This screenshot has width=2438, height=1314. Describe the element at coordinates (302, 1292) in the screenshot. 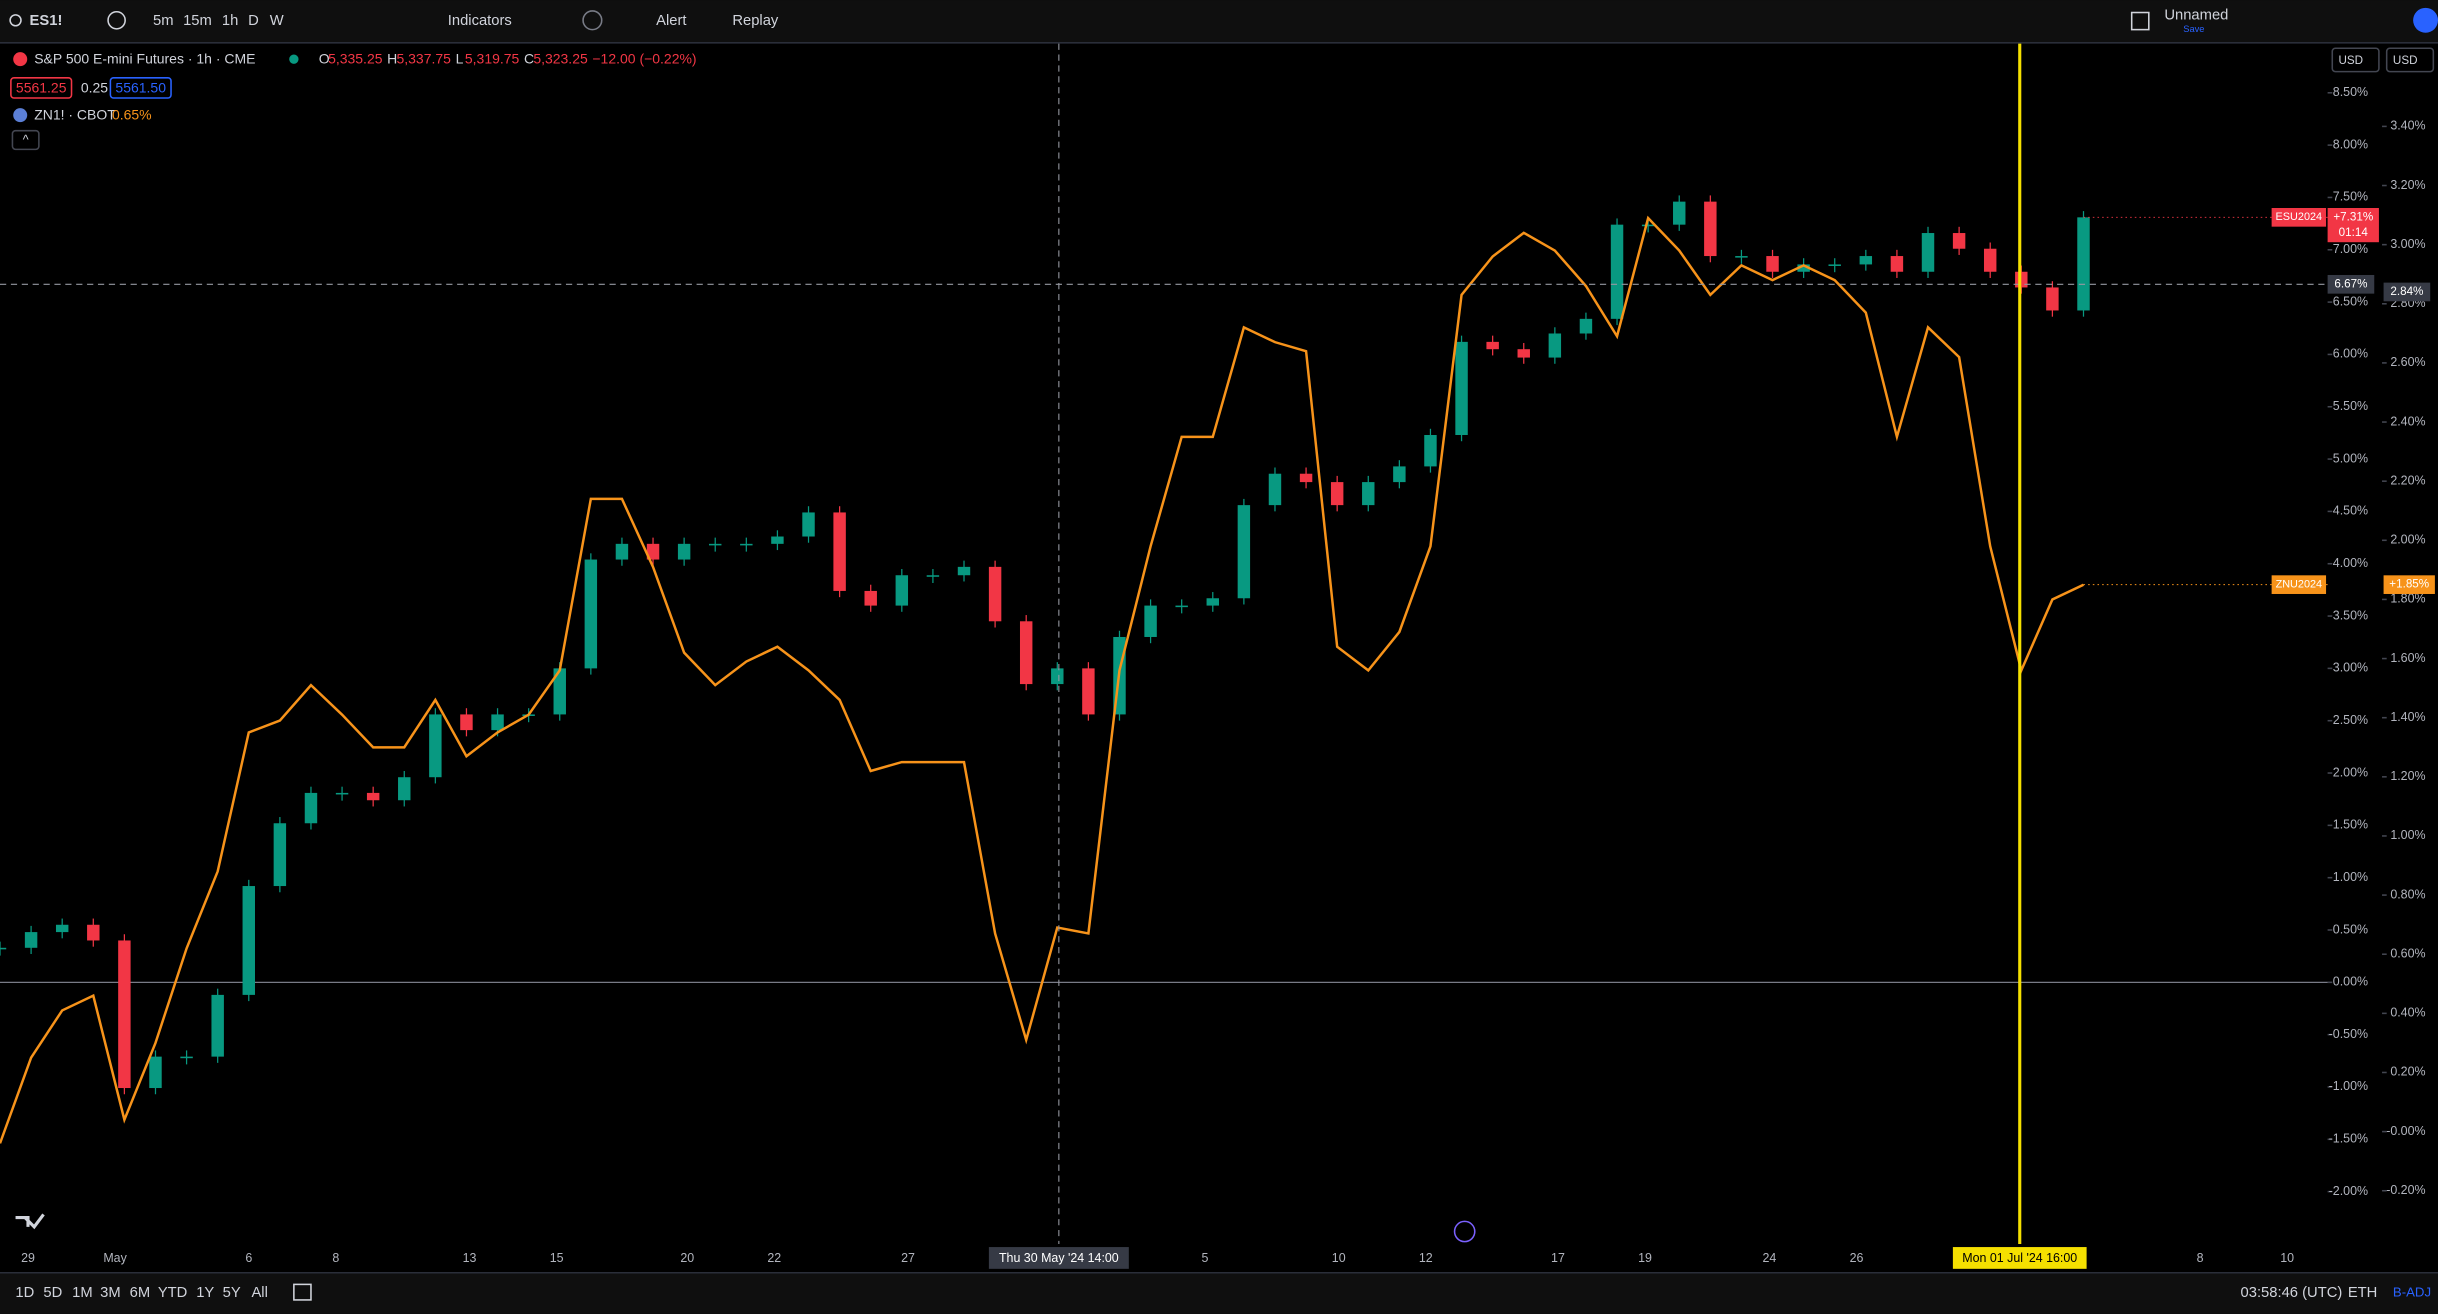

I see `date-range-icon` at that location.